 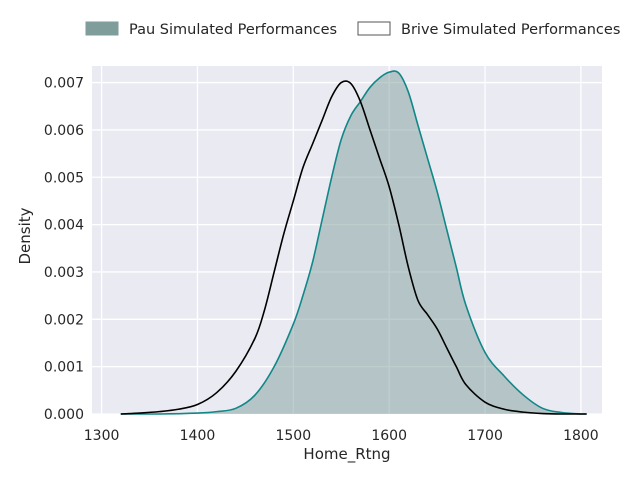 What do you see at coordinates (233, 30) in the screenshot?
I see `legend-label-pau: Pau Simulated Performances` at bounding box center [233, 30].